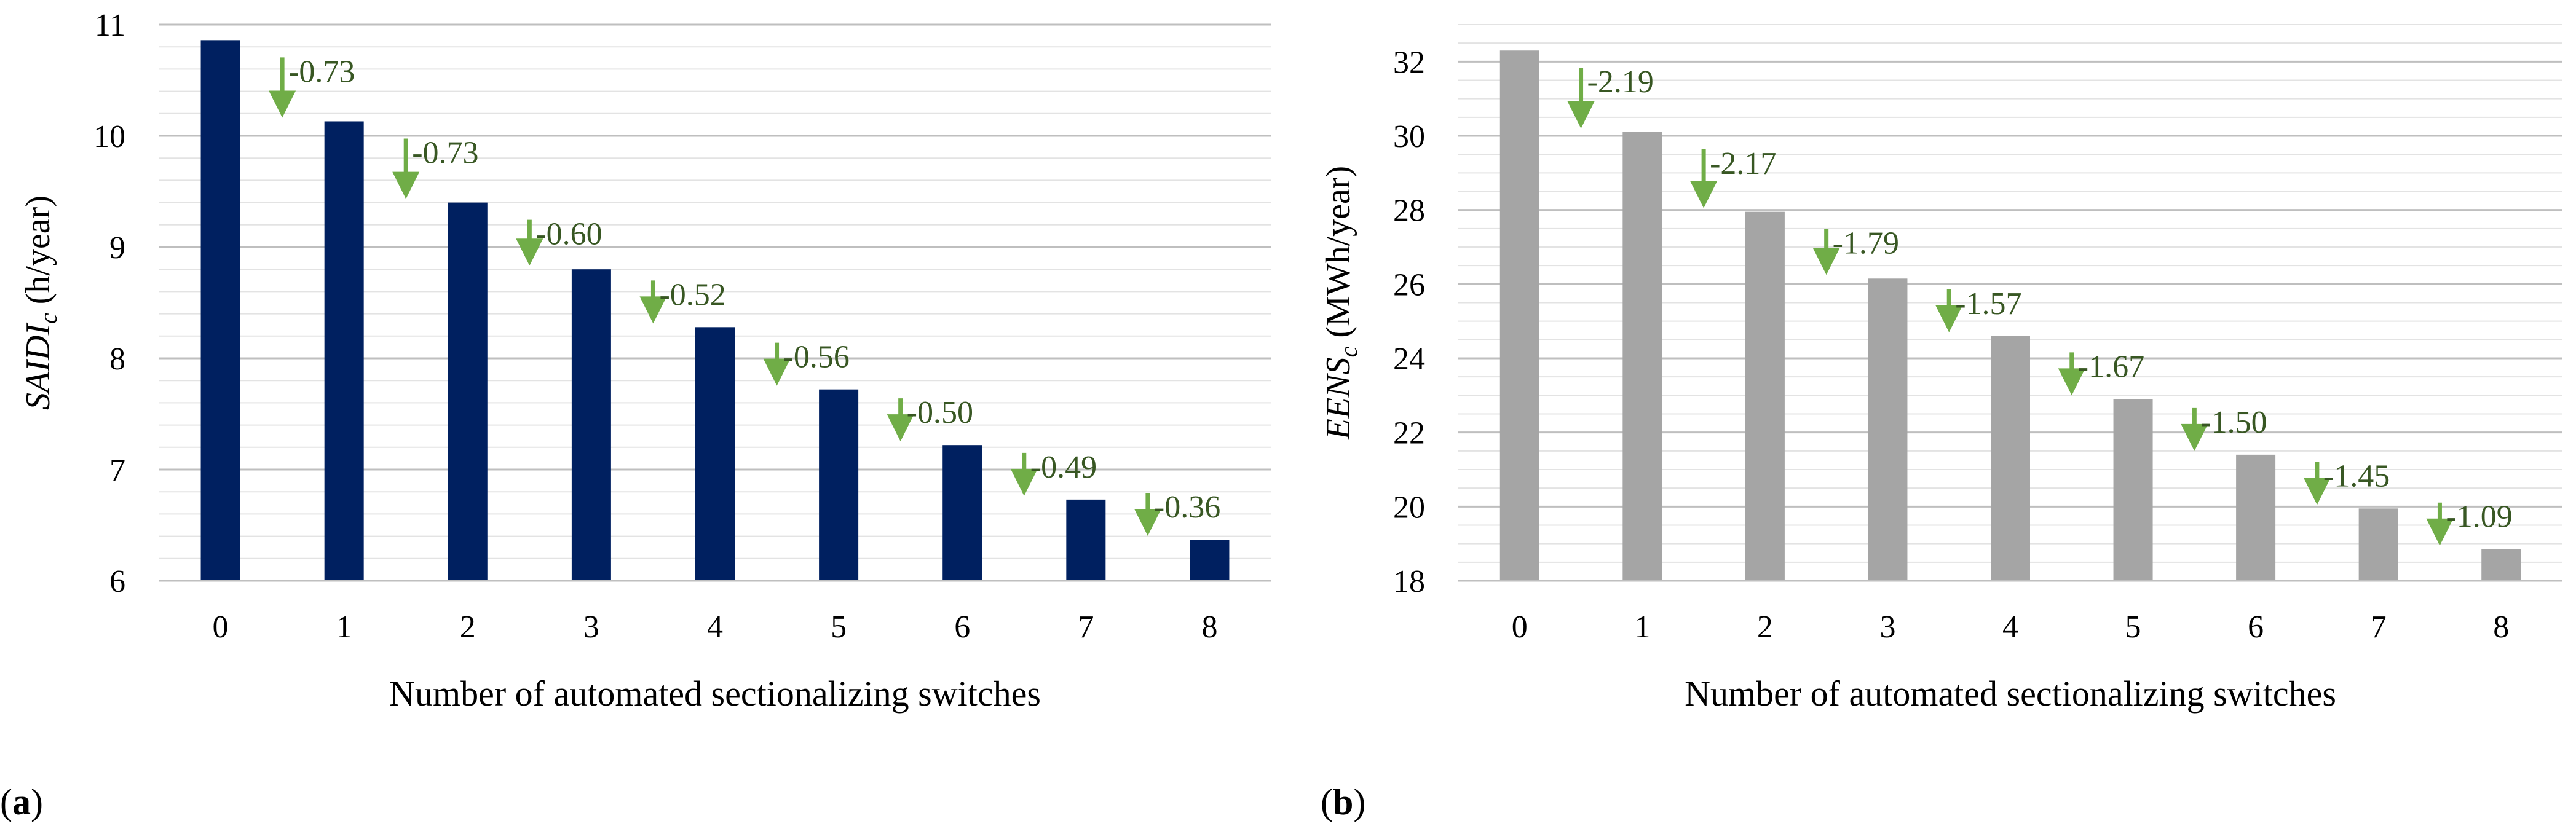 The width and height of the screenshot is (2576, 826). Describe the element at coordinates (117, 582) in the screenshot. I see `y-tick-label: 6` at that location.